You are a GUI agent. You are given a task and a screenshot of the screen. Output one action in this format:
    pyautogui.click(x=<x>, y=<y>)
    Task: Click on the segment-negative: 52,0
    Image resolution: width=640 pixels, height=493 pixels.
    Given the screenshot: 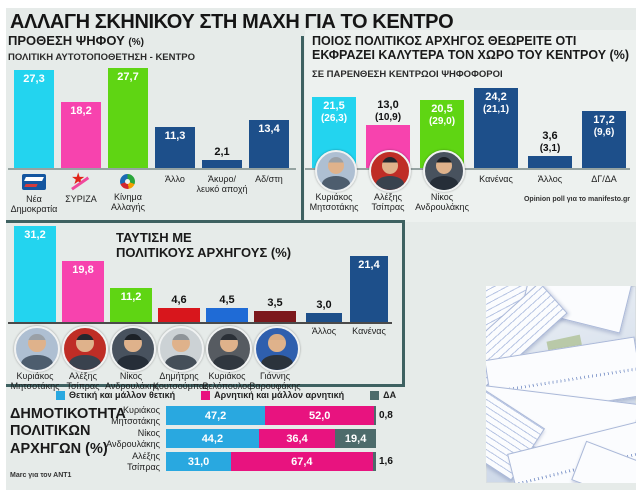 What is the action you would take?
    pyautogui.click(x=320, y=415)
    